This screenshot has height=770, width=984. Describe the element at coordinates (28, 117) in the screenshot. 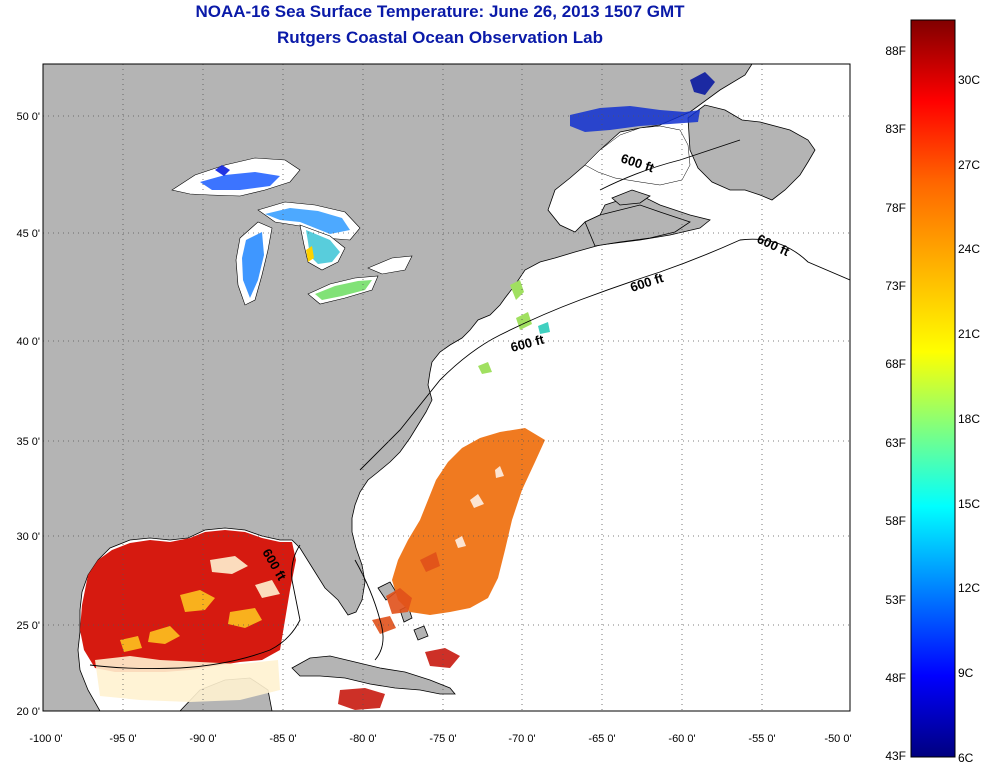

I see `lat-tick-label: 50 0'` at that location.